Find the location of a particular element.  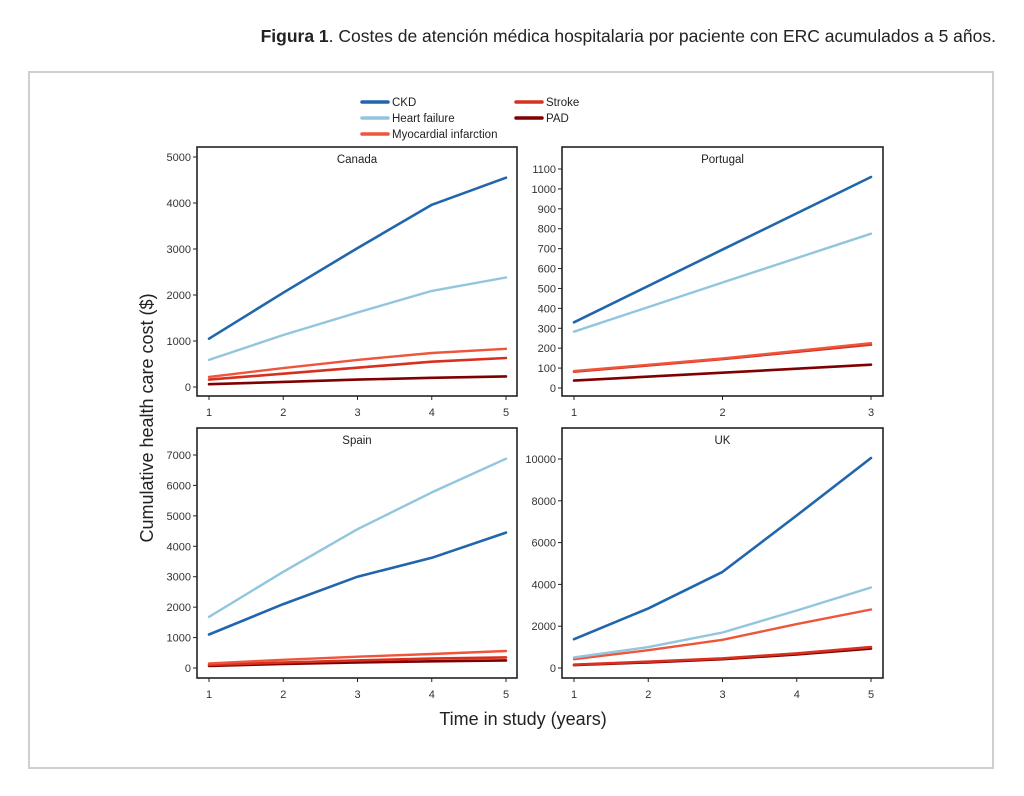

series-line-canada-heart-failure is located at coordinates (357, 319).